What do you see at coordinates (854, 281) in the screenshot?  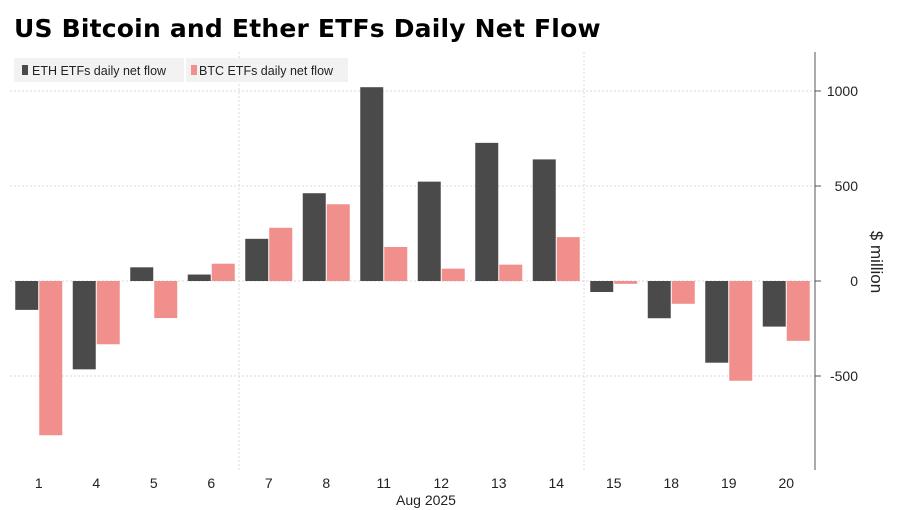 I see `y-tick-label: 0` at bounding box center [854, 281].